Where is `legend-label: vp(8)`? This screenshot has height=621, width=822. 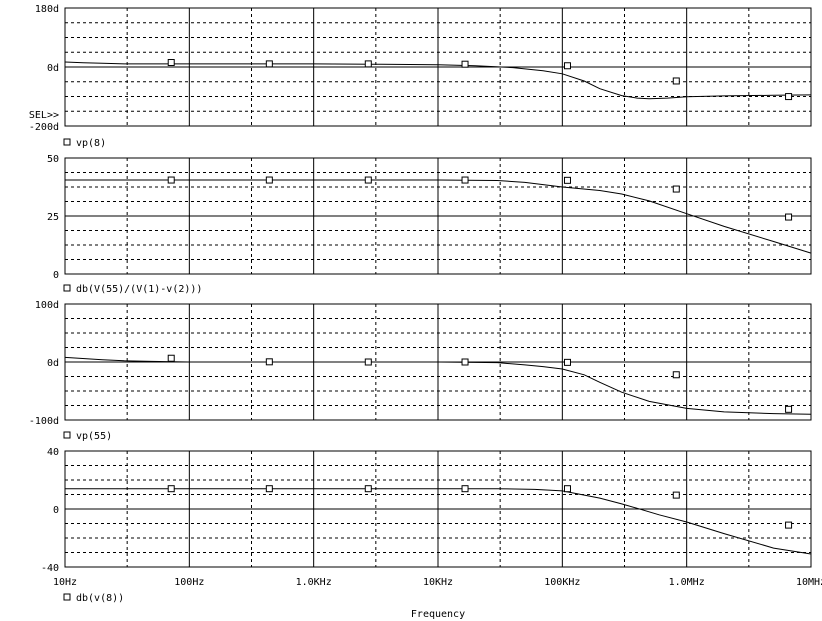
legend-label: vp(8) is located at coordinates (91, 143).